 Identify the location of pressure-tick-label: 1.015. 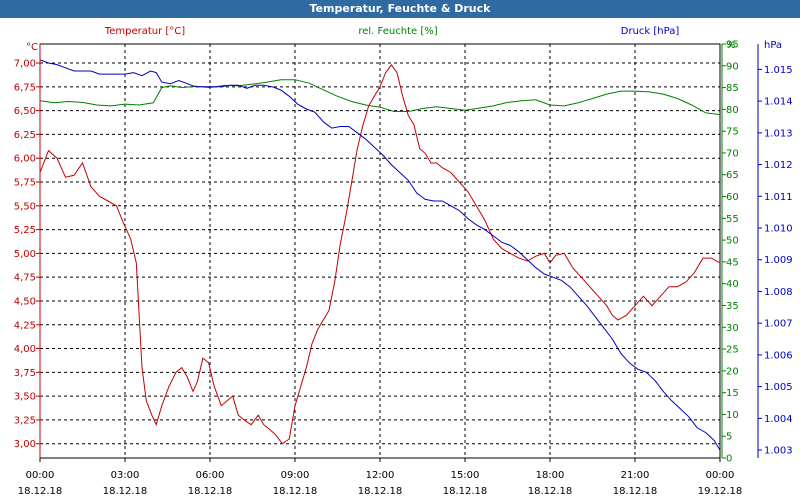
(778, 70).